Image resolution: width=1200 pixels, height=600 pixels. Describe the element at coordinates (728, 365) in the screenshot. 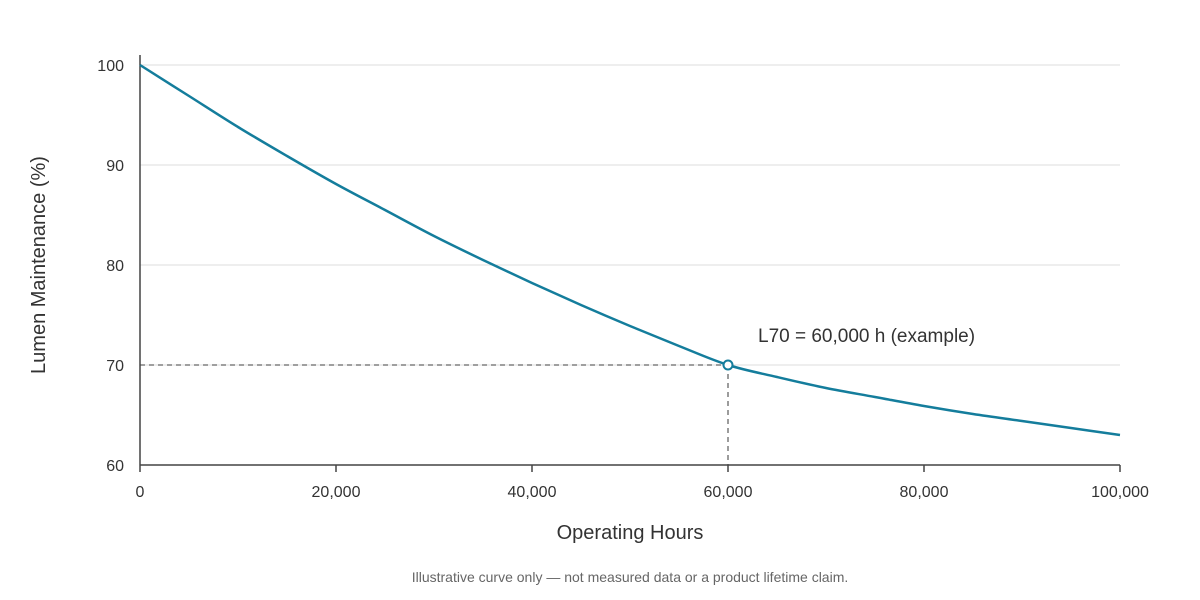

I see `l70-marker-point` at that location.